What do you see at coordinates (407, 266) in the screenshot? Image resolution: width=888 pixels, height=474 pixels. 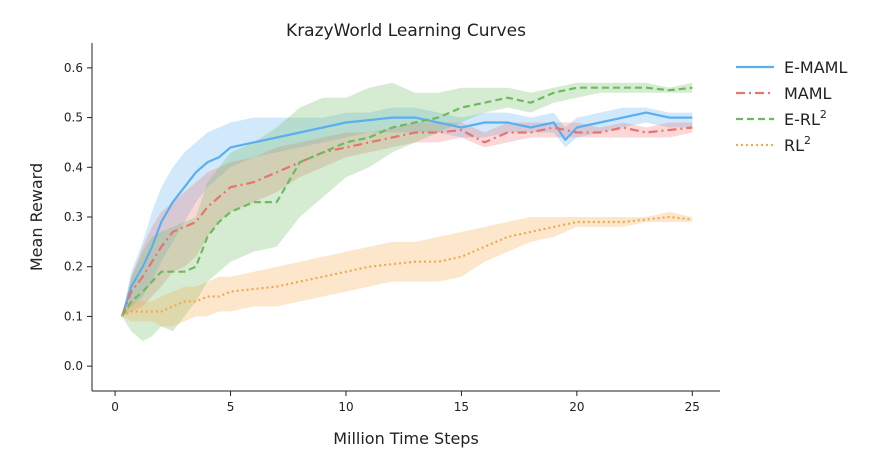 I see `line-rl2` at bounding box center [407, 266].